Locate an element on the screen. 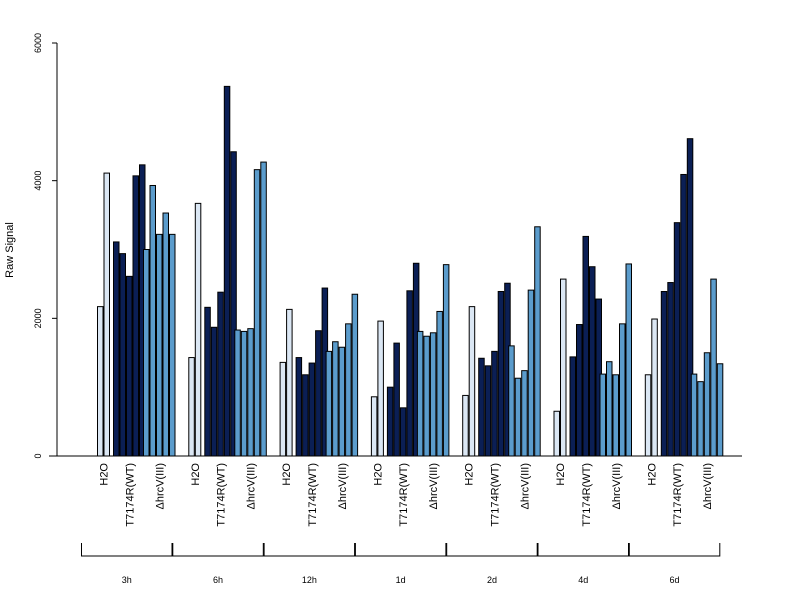 The image size is (800, 600). timepoint-label-6d: 6d is located at coordinates (675, 580).